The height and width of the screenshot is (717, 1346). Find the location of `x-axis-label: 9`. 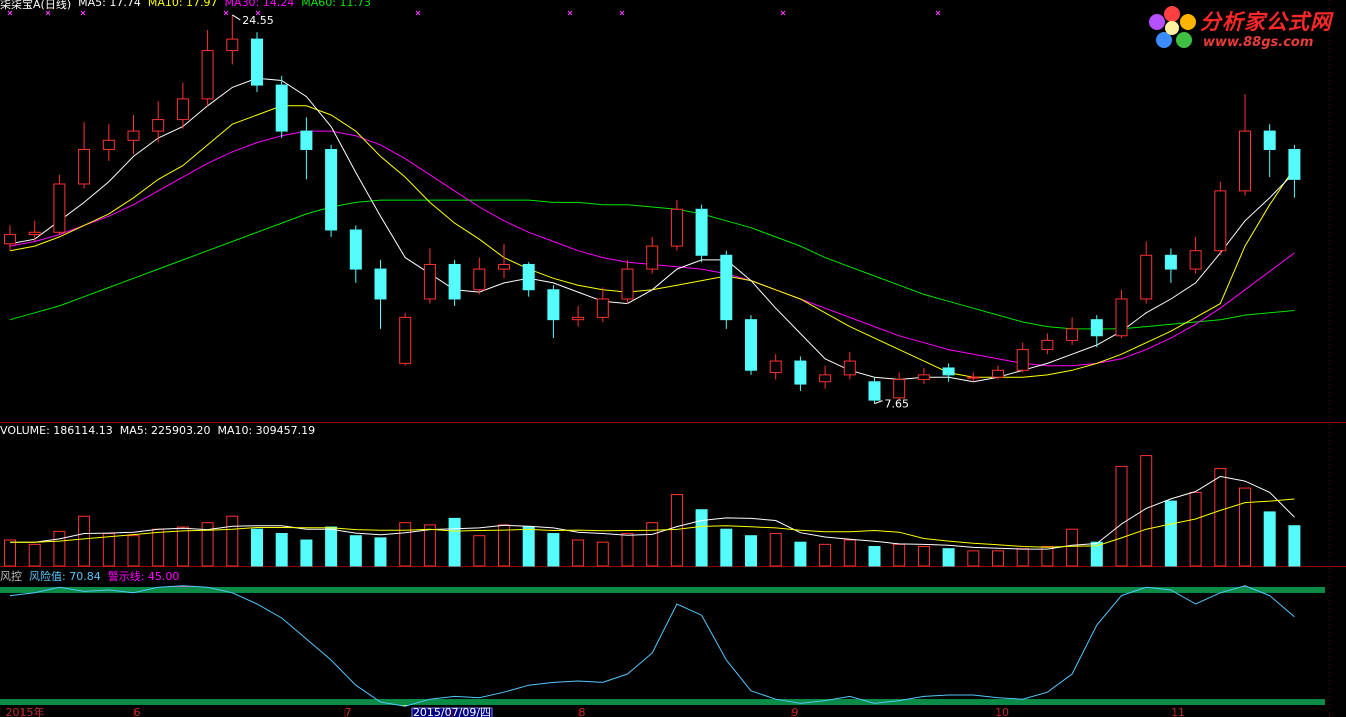

x-axis-label: 9 is located at coordinates (795, 711).